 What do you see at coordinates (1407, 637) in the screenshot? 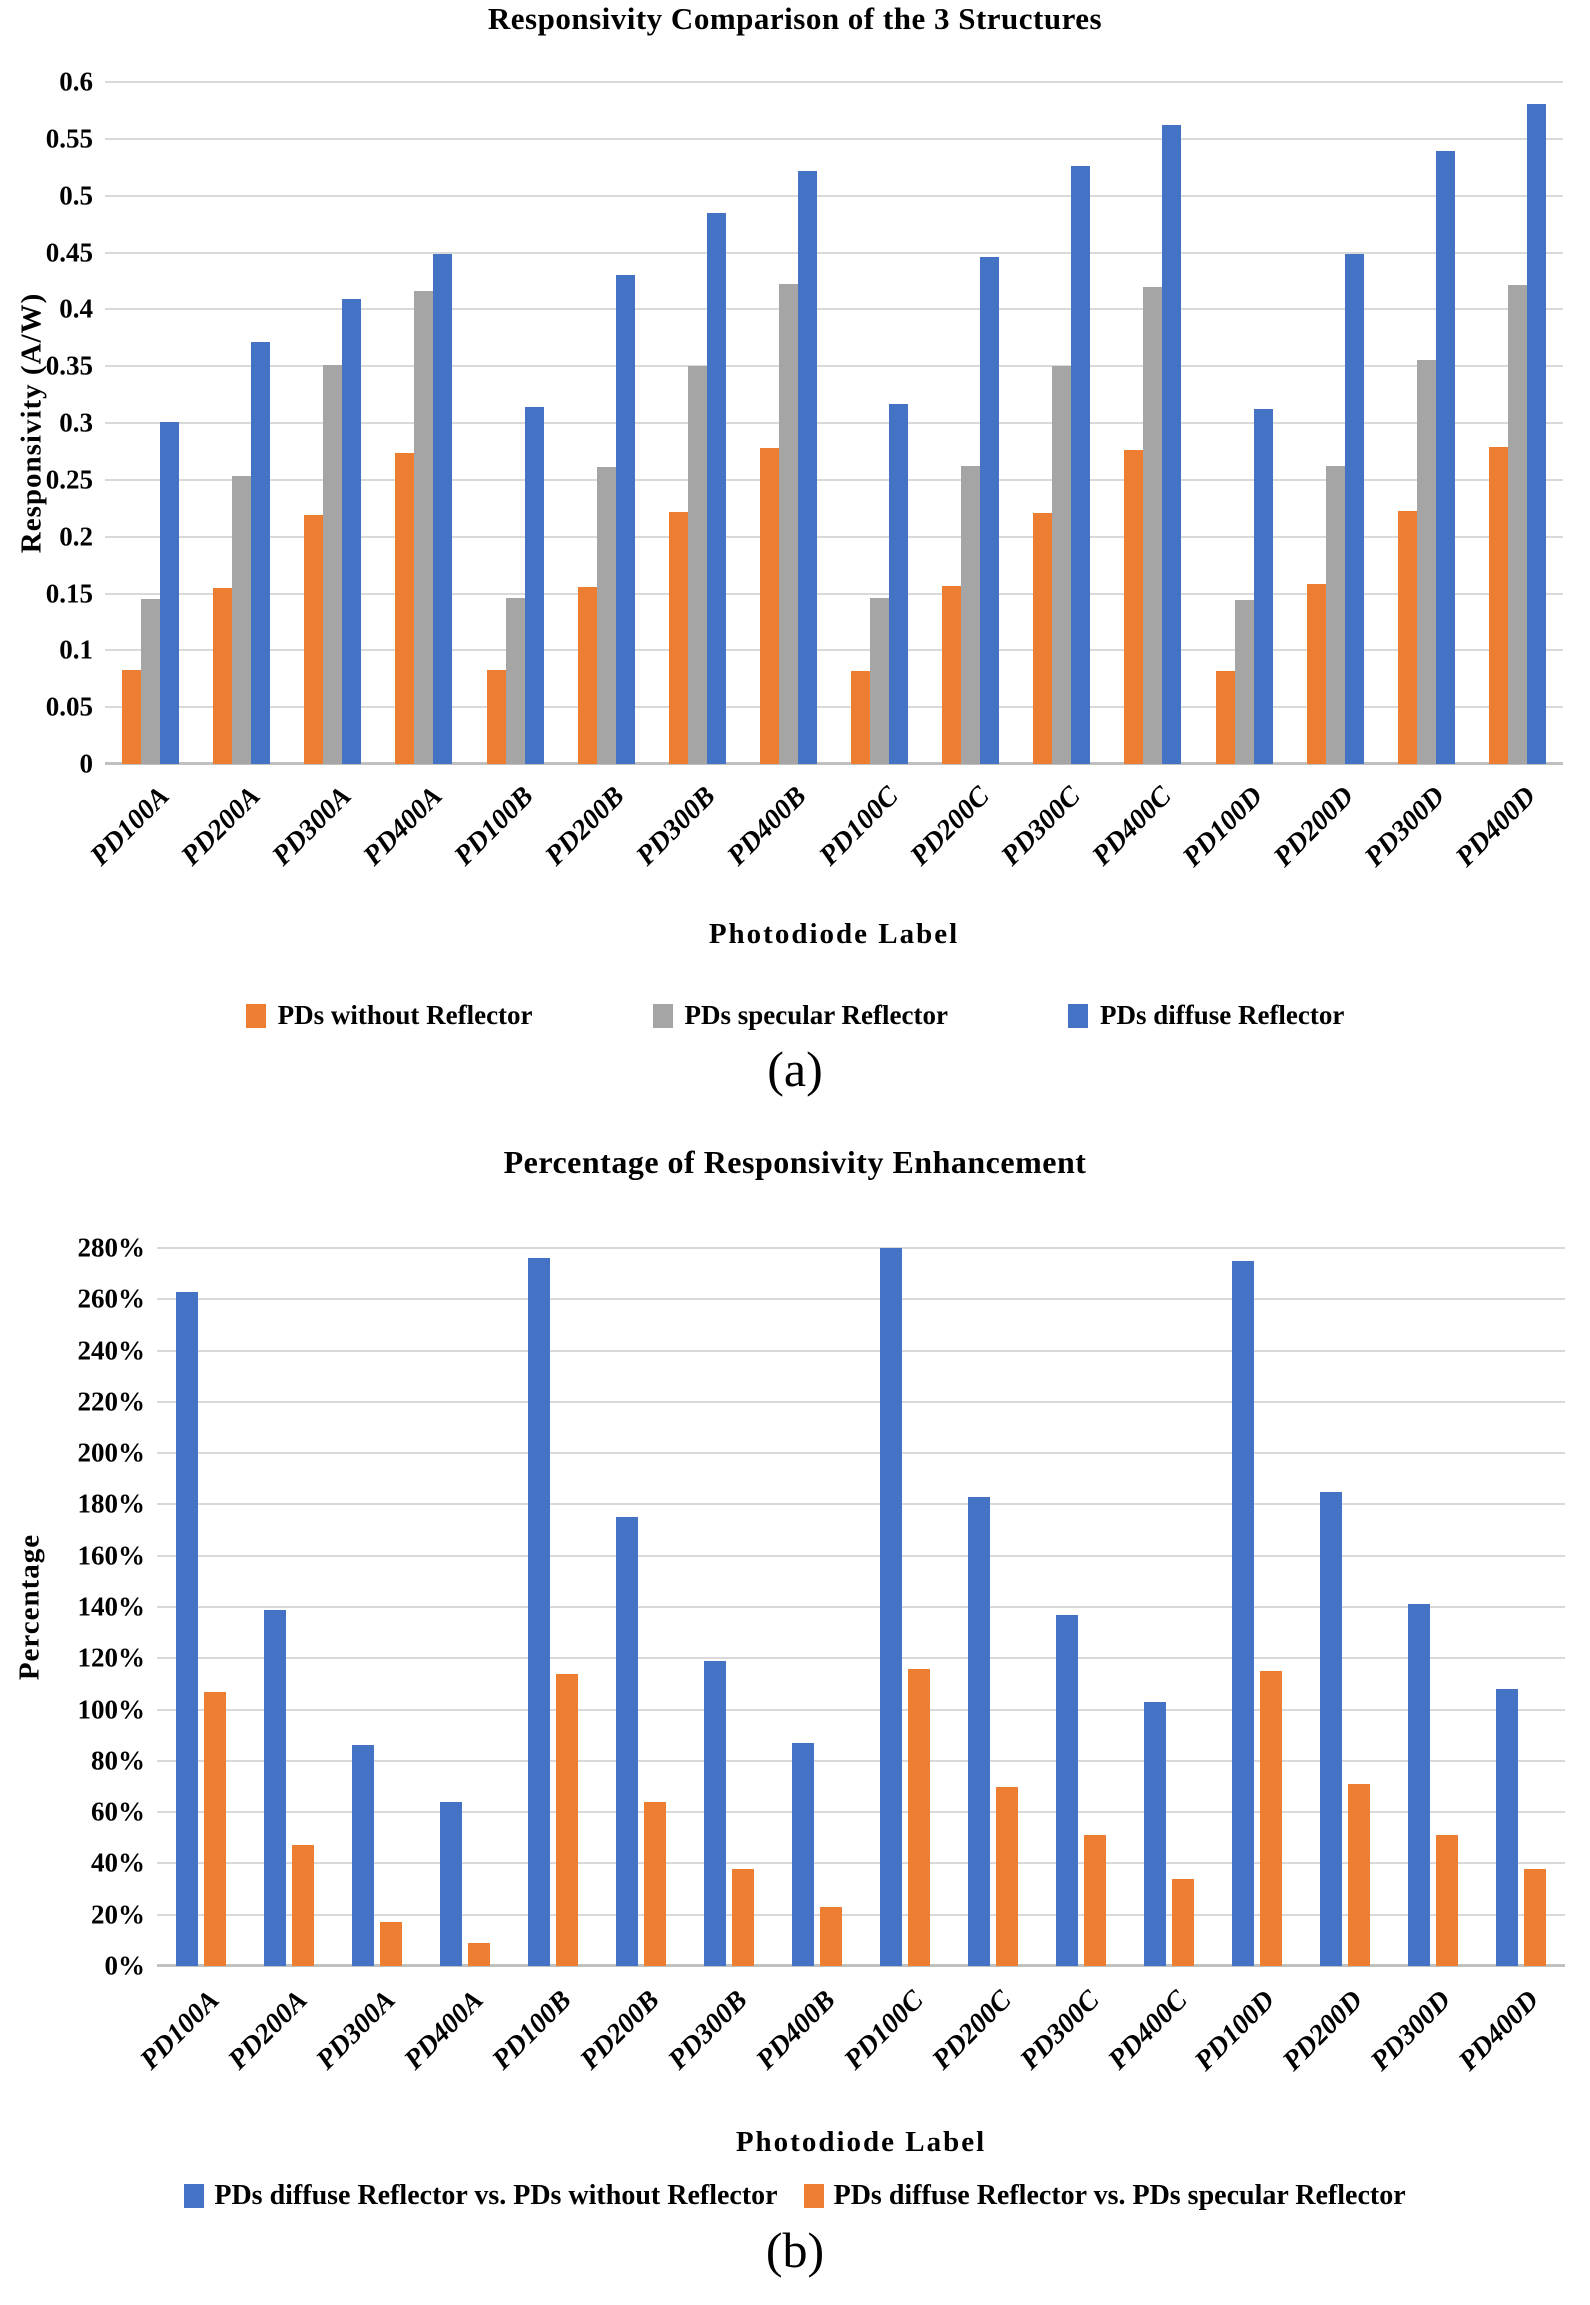
I see `orange-bar-PD300D` at bounding box center [1407, 637].